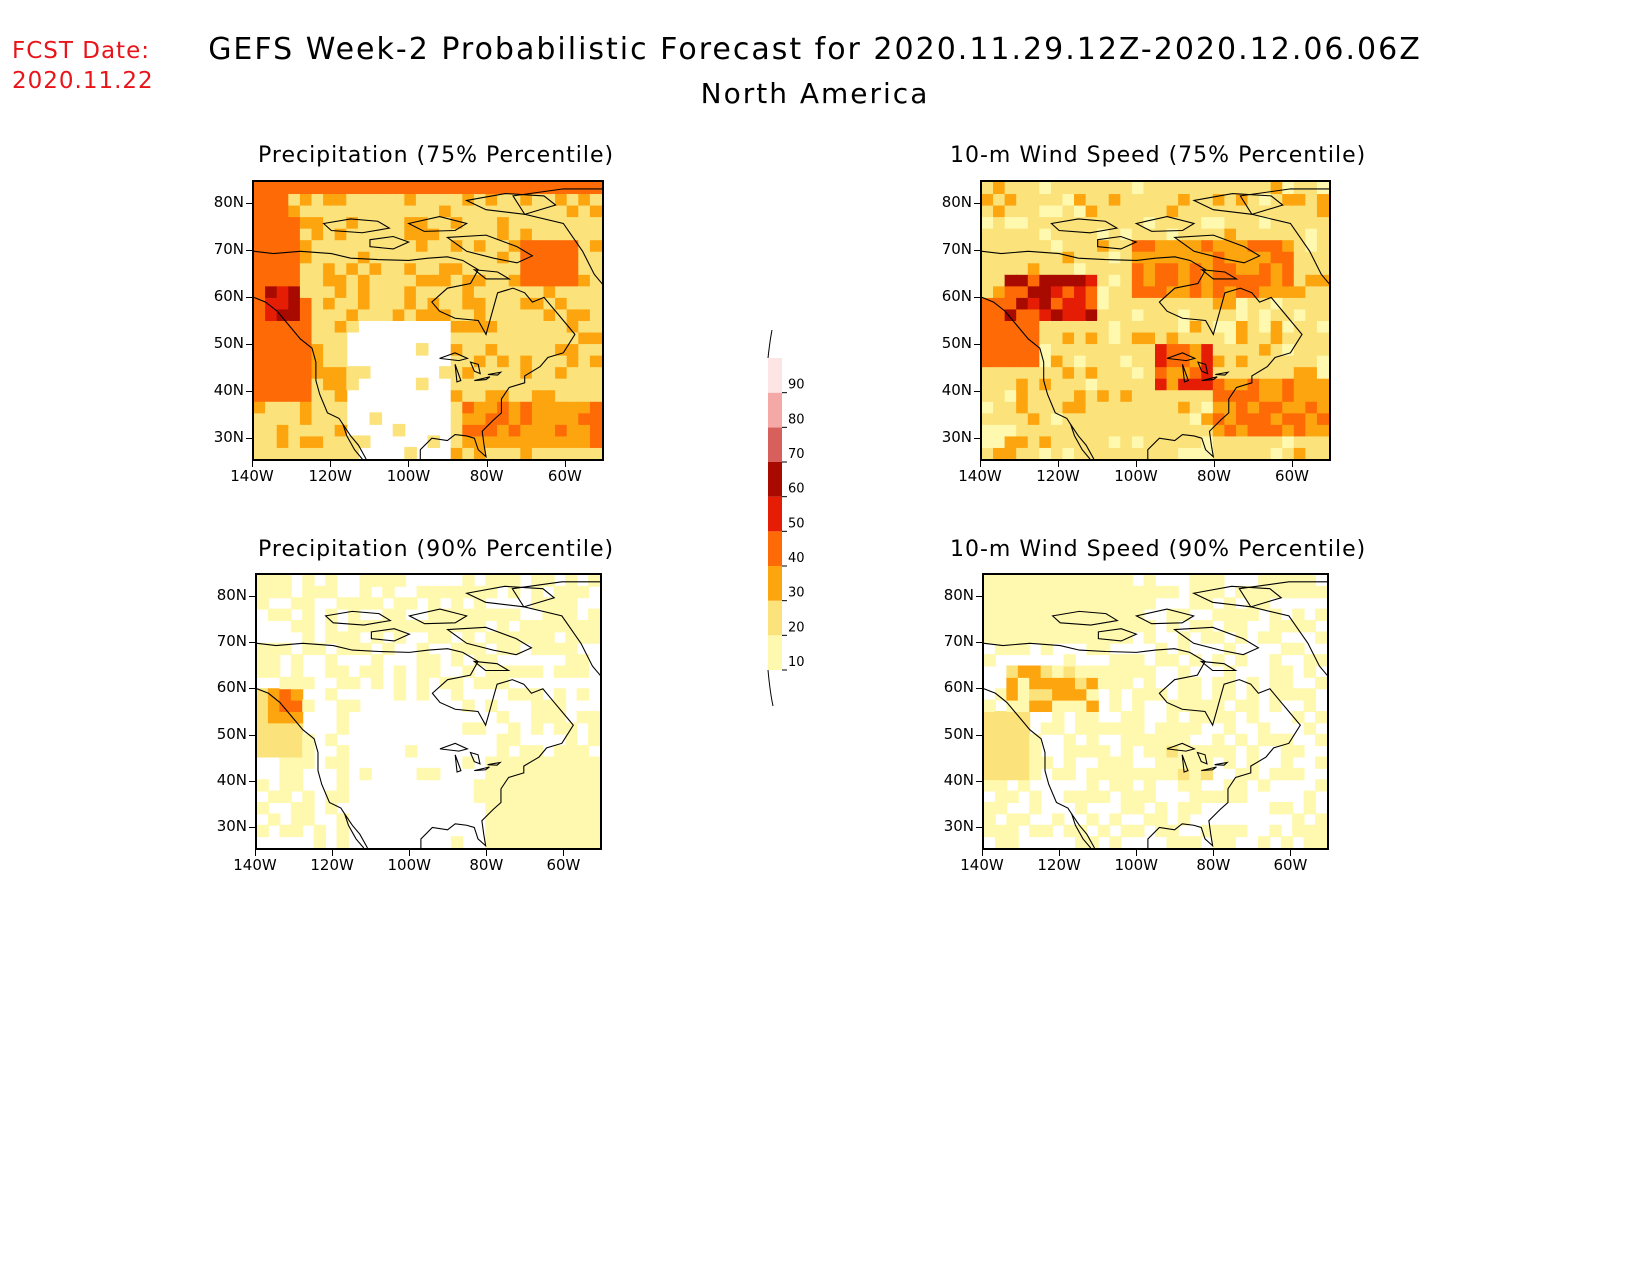 This screenshot has height=1275, width=1650. What do you see at coordinates (1237, 596) in the screenshot?
I see `coastline-arctic-island` at bounding box center [1237, 596].